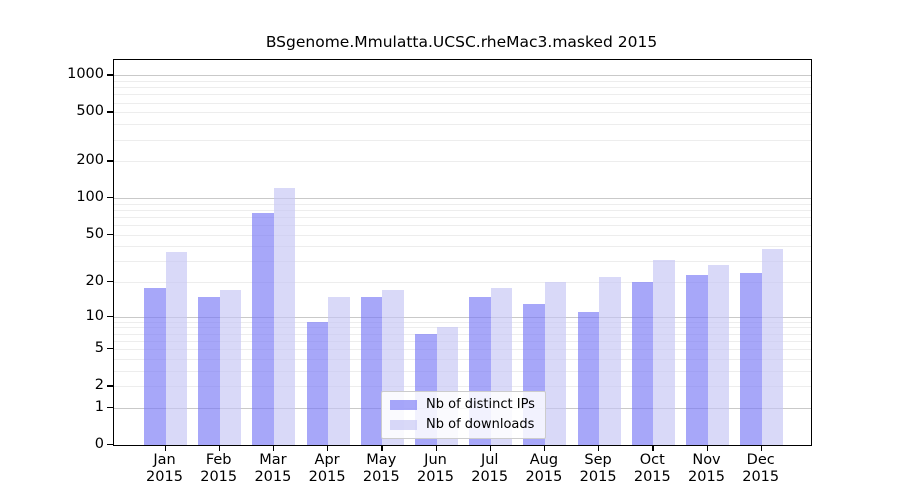 The width and height of the screenshot is (900, 500). Describe the element at coordinates (165, 448) in the screenshot. I see `x-tick-mark-jan` at that location.